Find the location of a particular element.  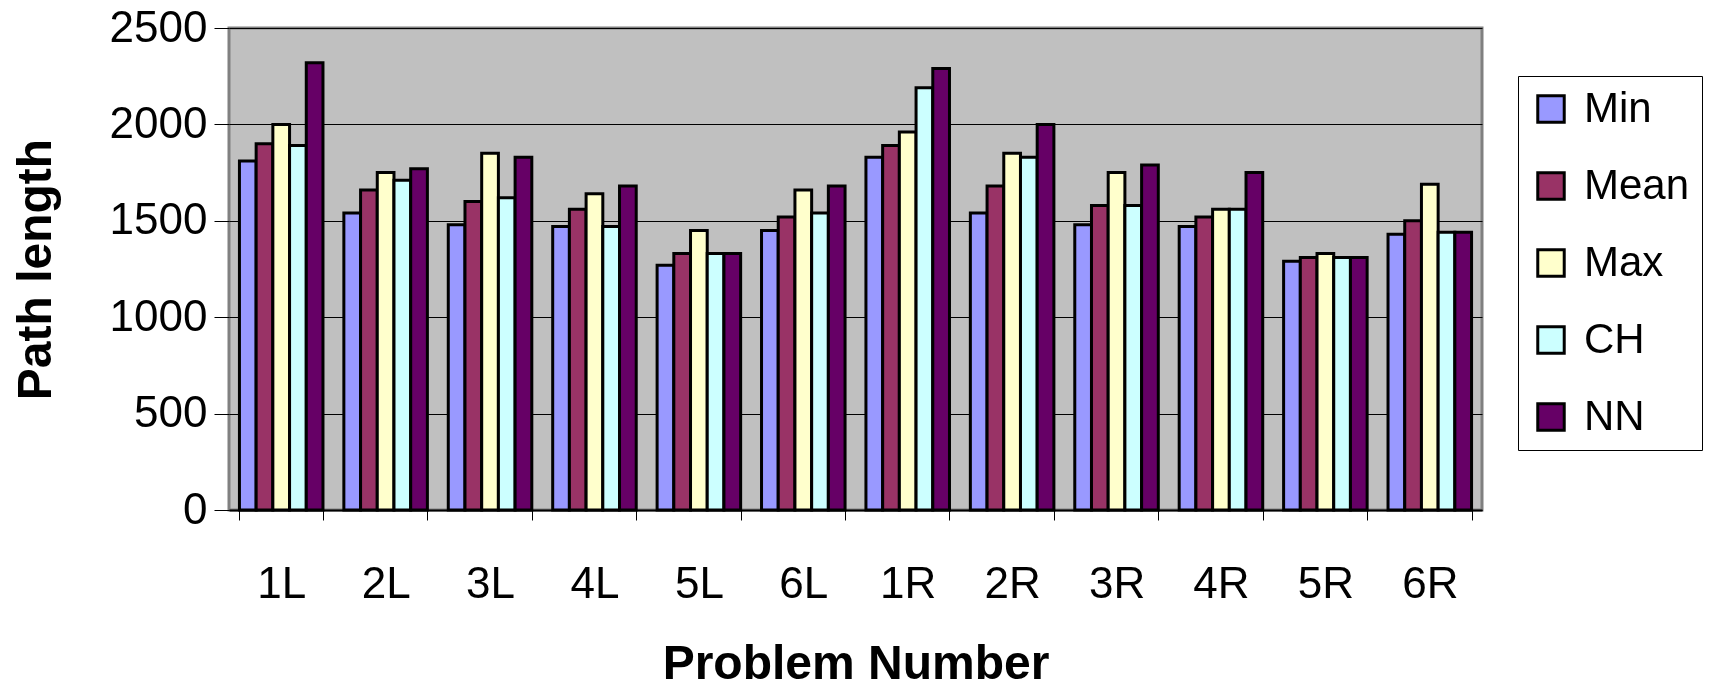

x-tick-label: 5R is located at coordinates (1325, 582).